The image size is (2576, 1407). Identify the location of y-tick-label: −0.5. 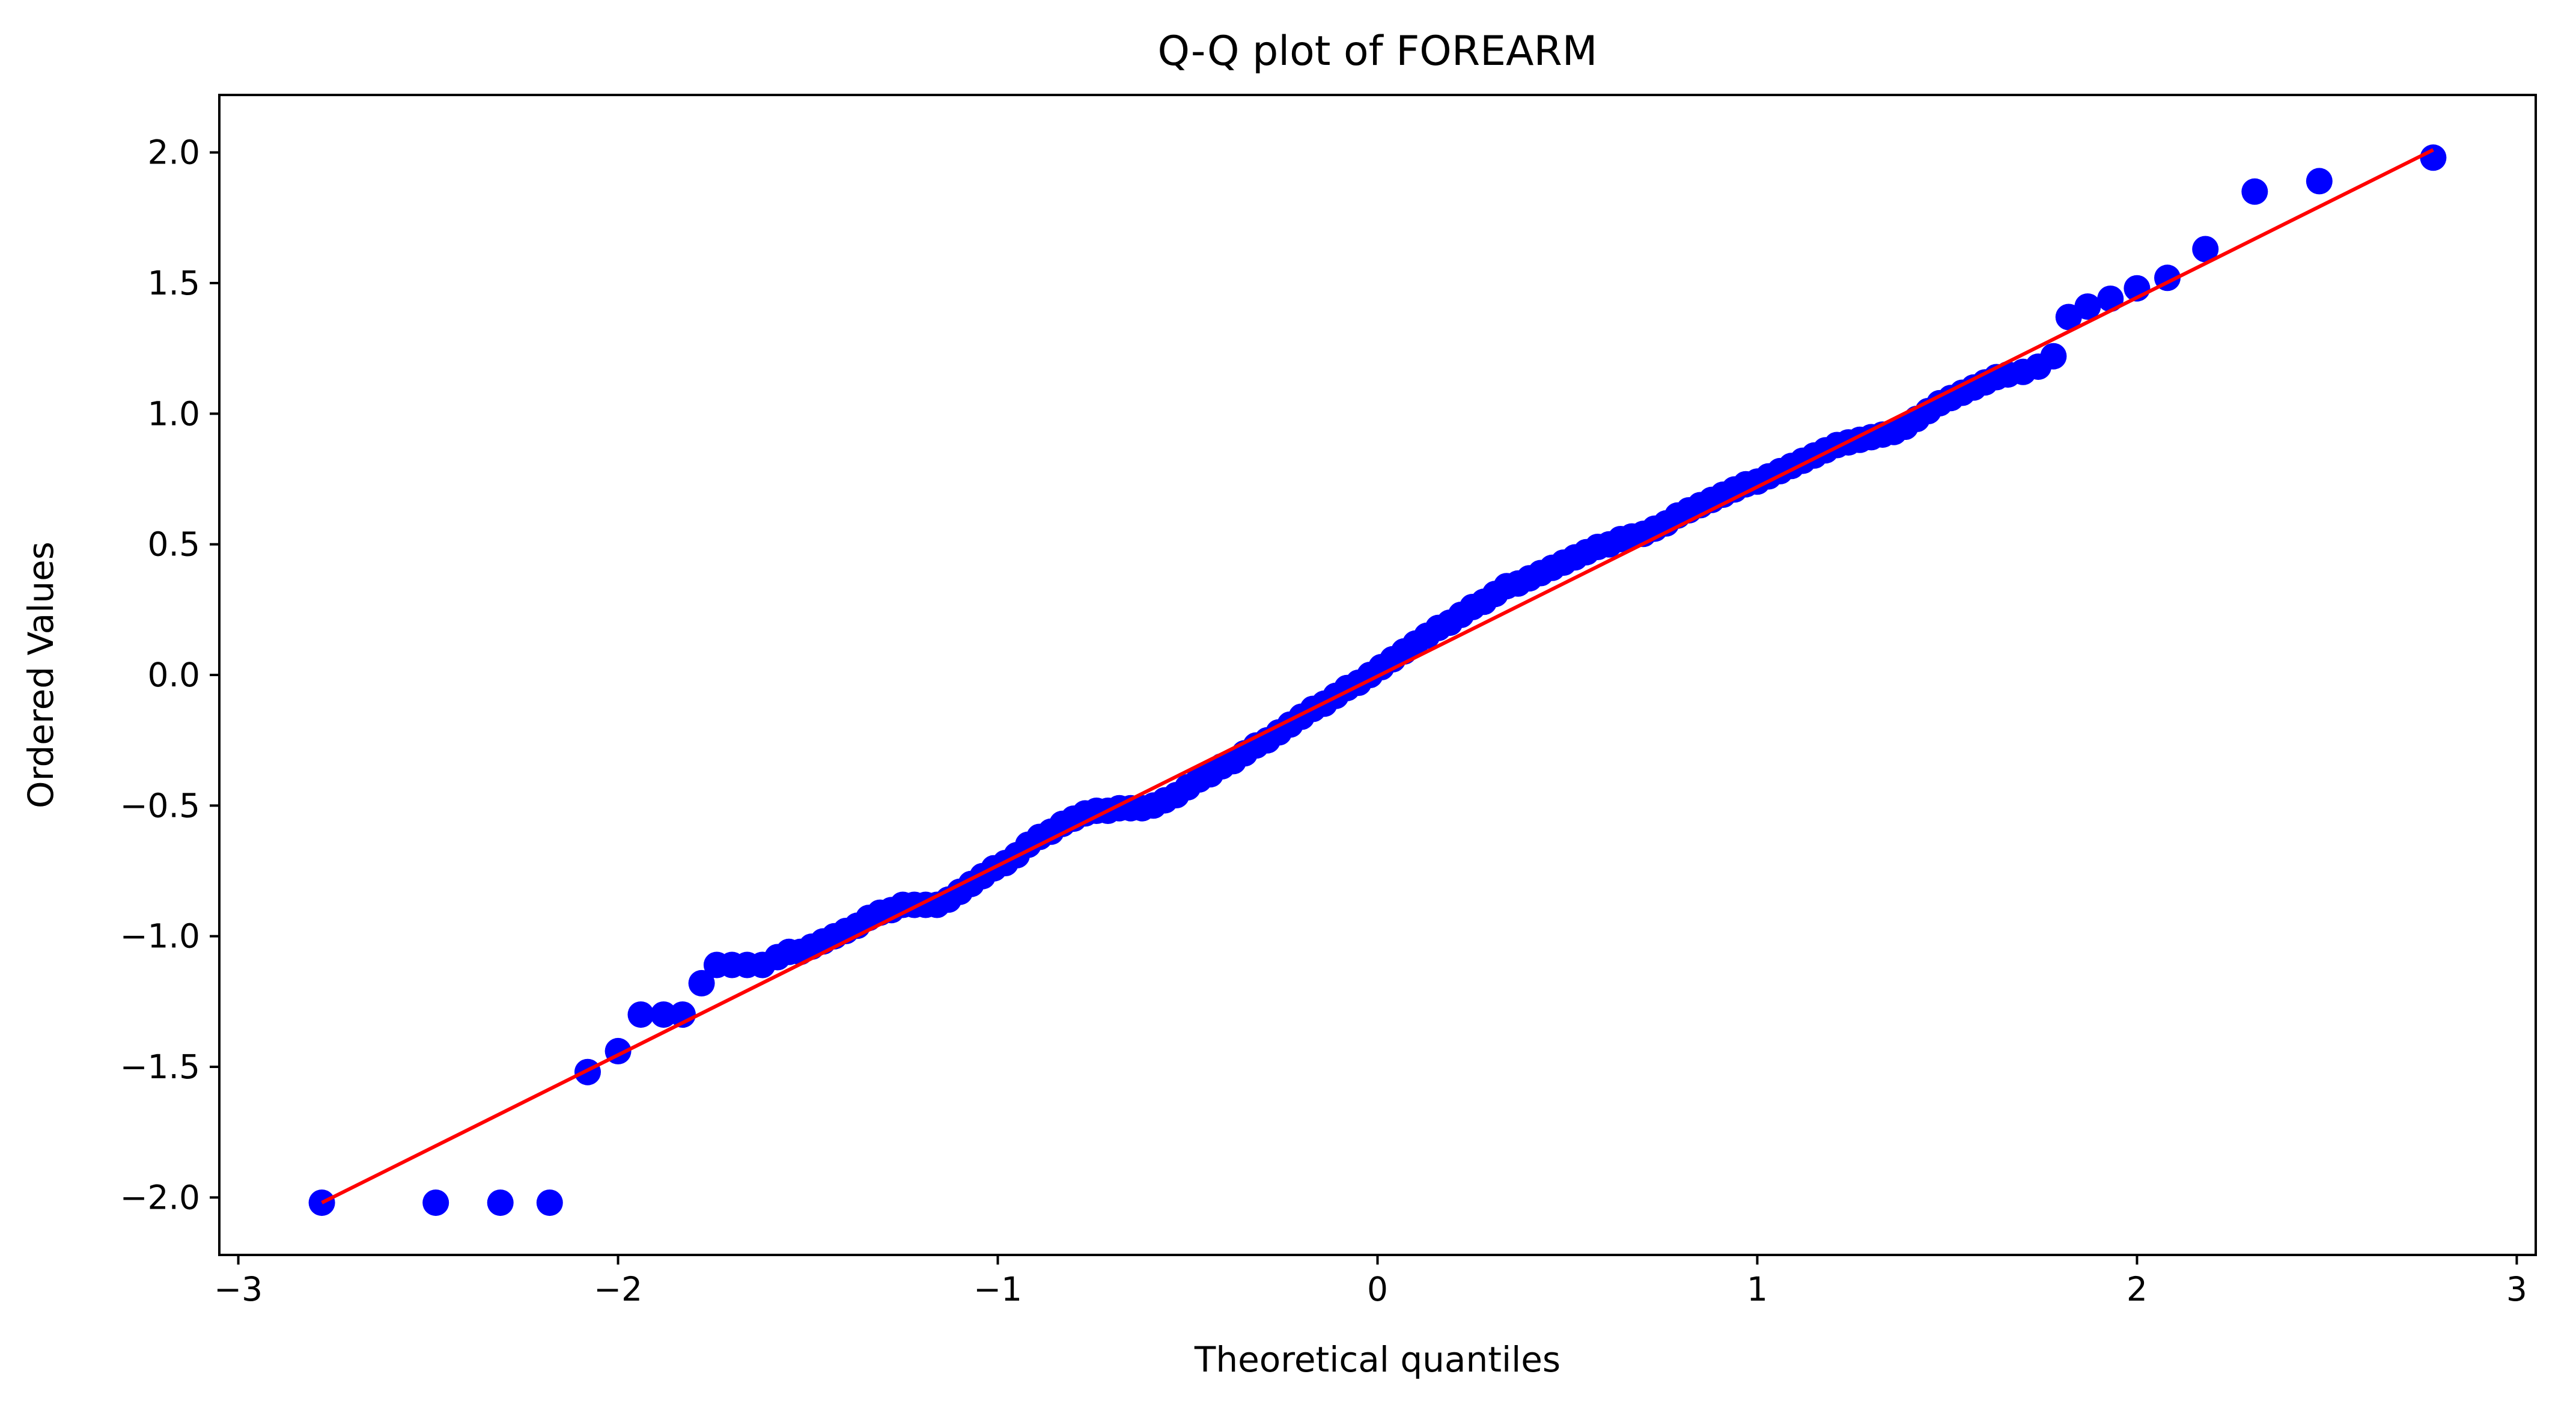
(160, 806).